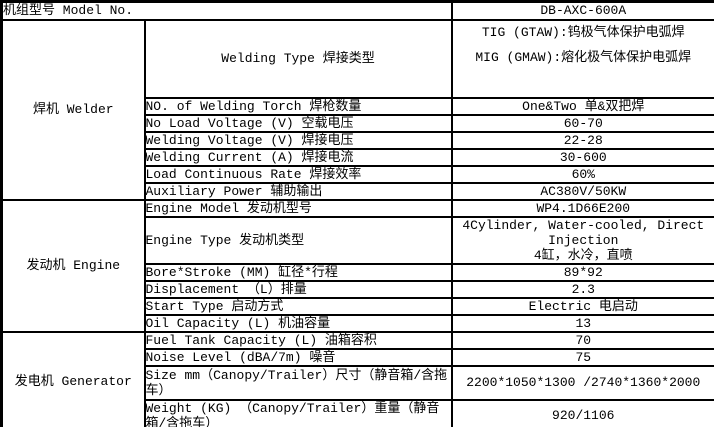  I want to click on table-row-auxiliary-power: Auxiliary Power 辅助输出 AC380V/50KW, so click(358, 191).